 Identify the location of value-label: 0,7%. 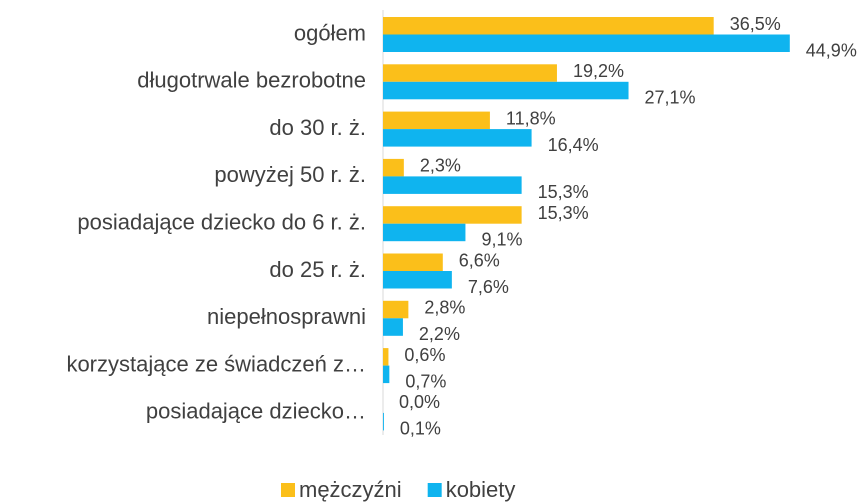
(425, 381).